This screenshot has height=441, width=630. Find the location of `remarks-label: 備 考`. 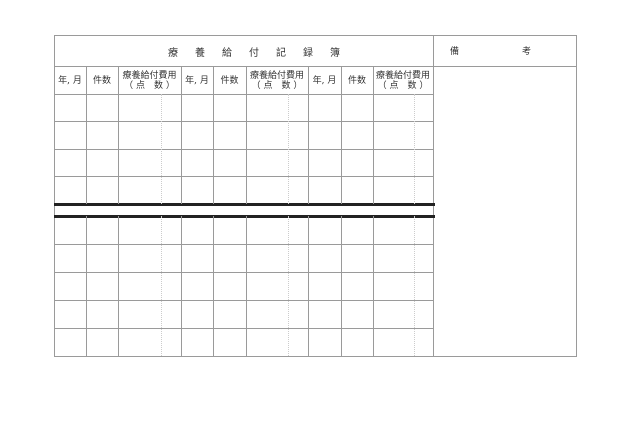

remarks-label: 備 考 is located at coordinates (491, 52).